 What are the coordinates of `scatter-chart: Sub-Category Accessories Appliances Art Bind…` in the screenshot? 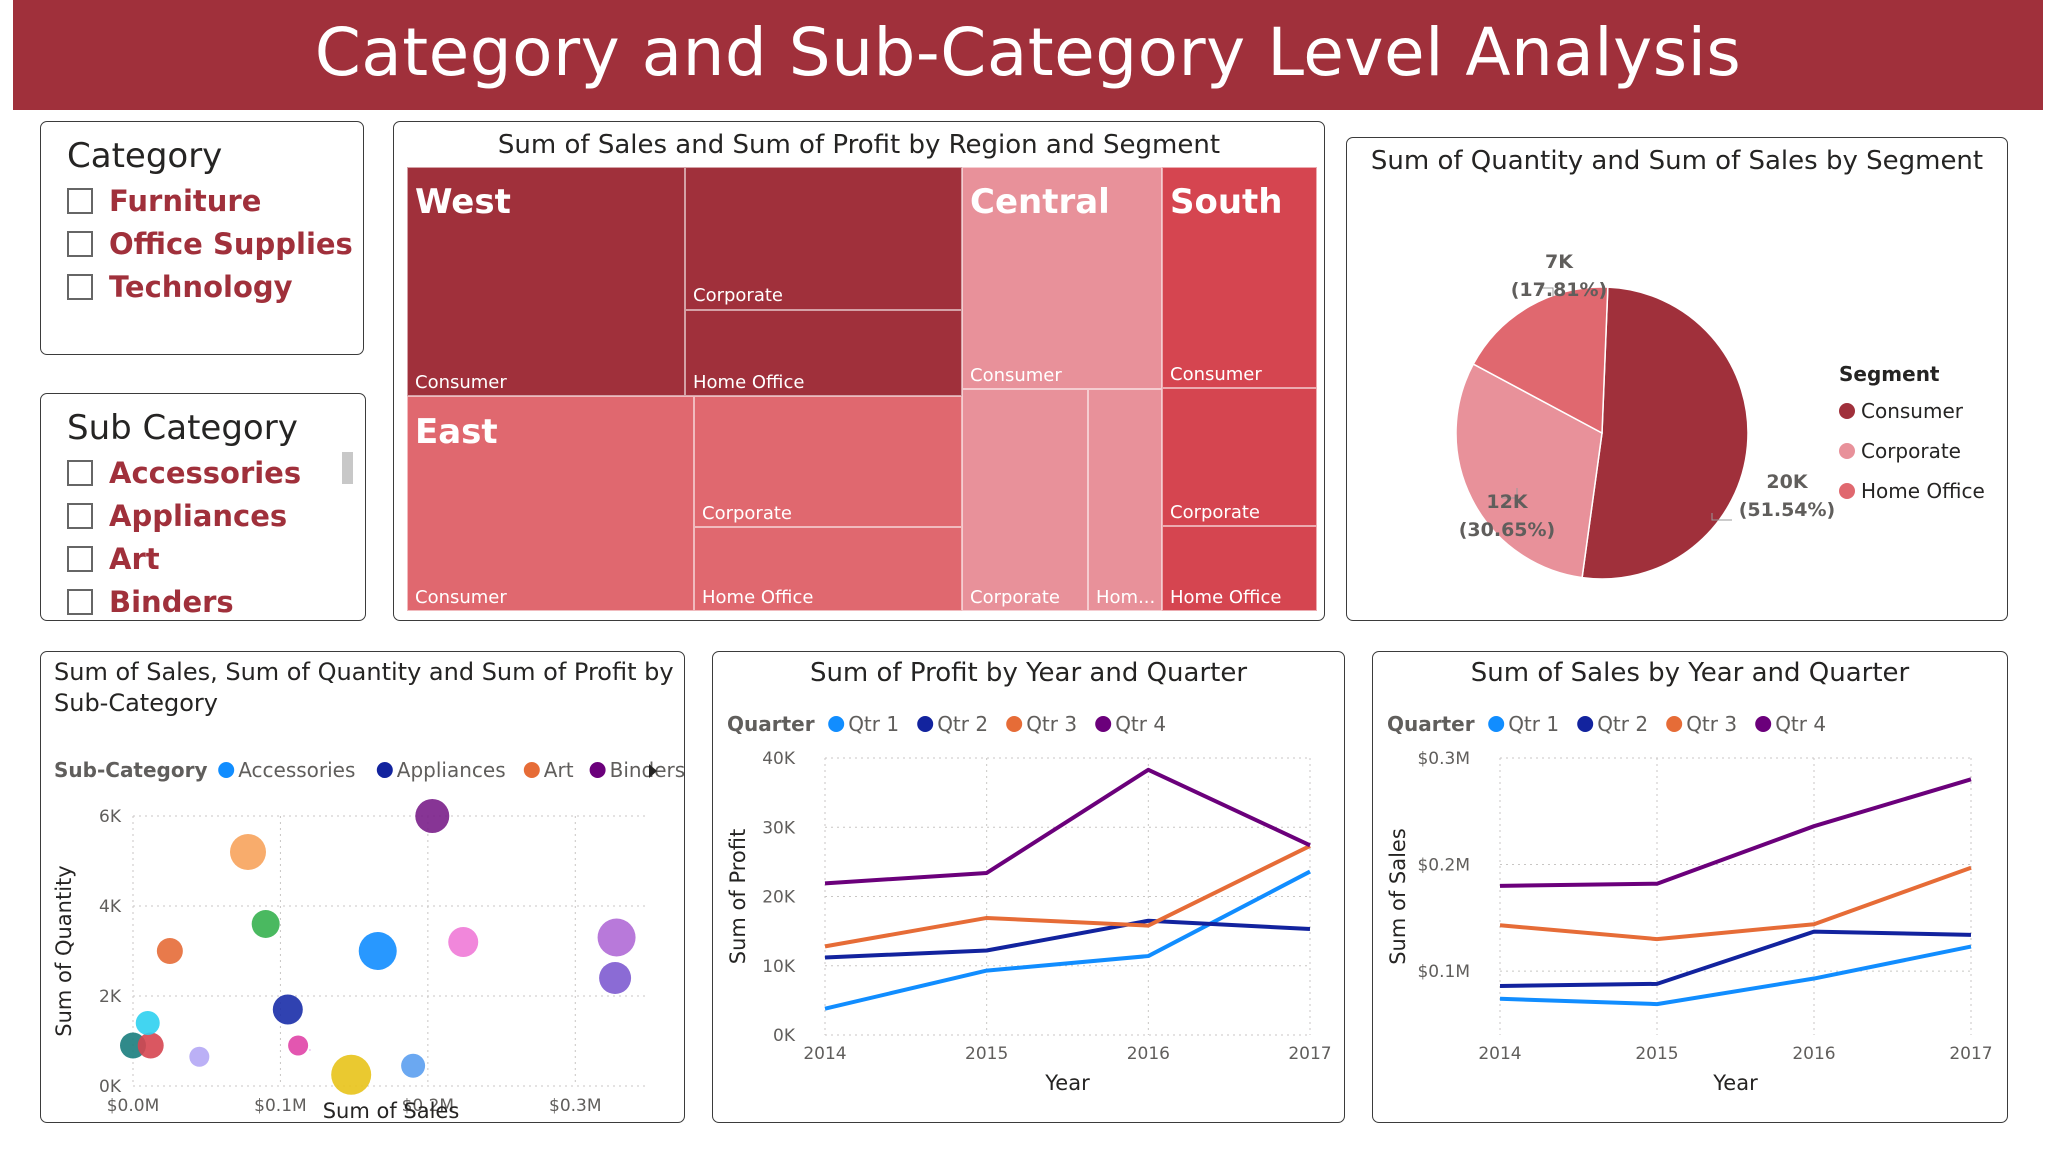 It's located at (368, 940).